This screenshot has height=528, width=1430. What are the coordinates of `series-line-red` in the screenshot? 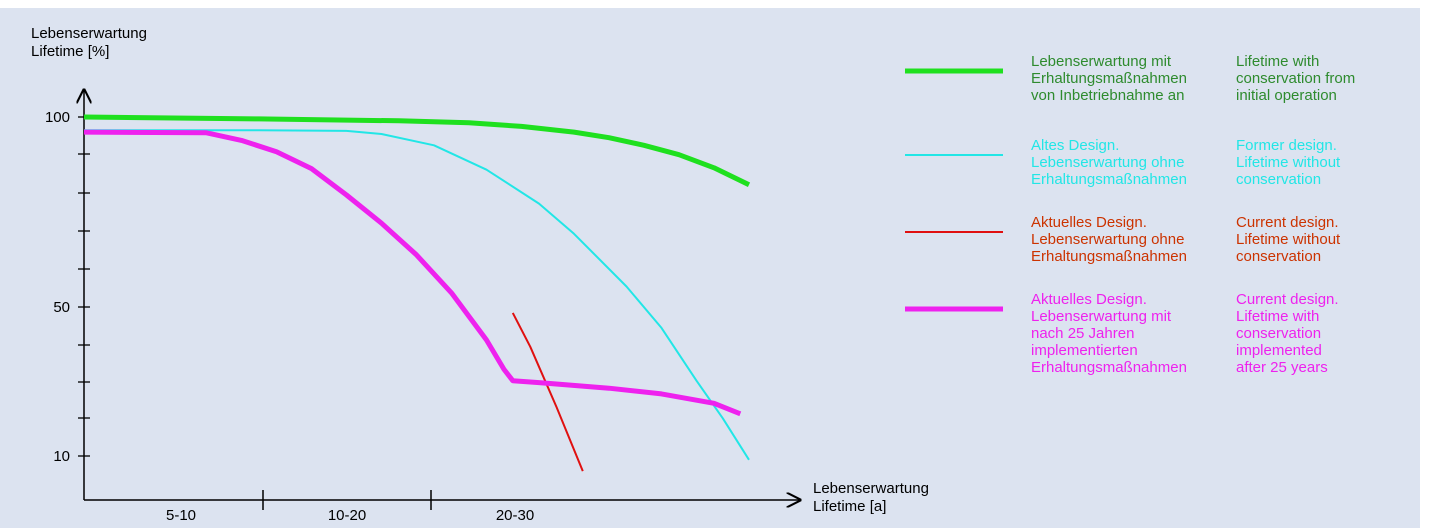 It's located at (547, 392).